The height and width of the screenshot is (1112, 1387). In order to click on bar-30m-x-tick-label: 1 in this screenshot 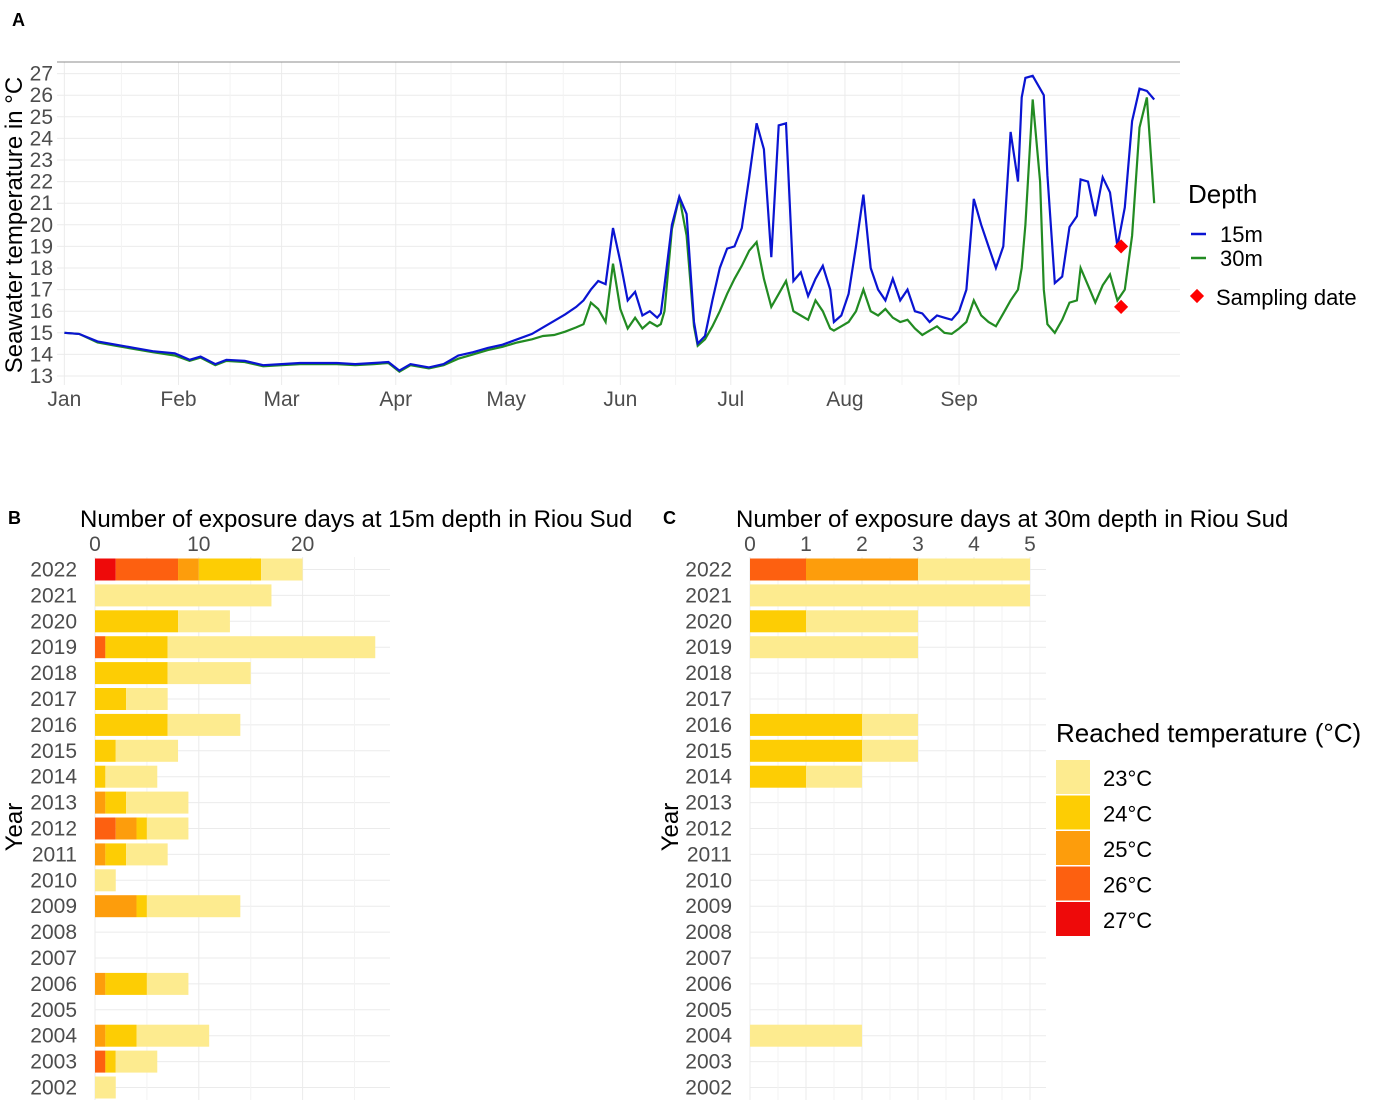, I will do `click(806, 544)`.